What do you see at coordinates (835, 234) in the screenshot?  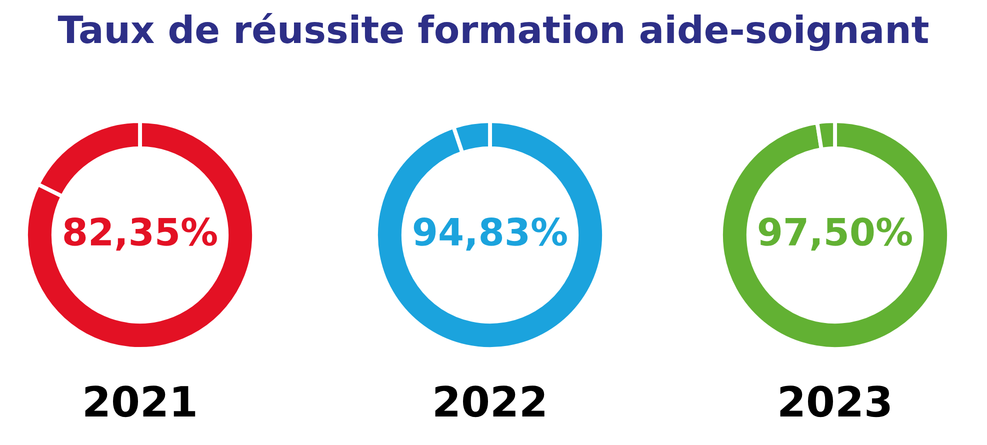 I see `data-label: 97,50%` at bounding box center [835, 234].